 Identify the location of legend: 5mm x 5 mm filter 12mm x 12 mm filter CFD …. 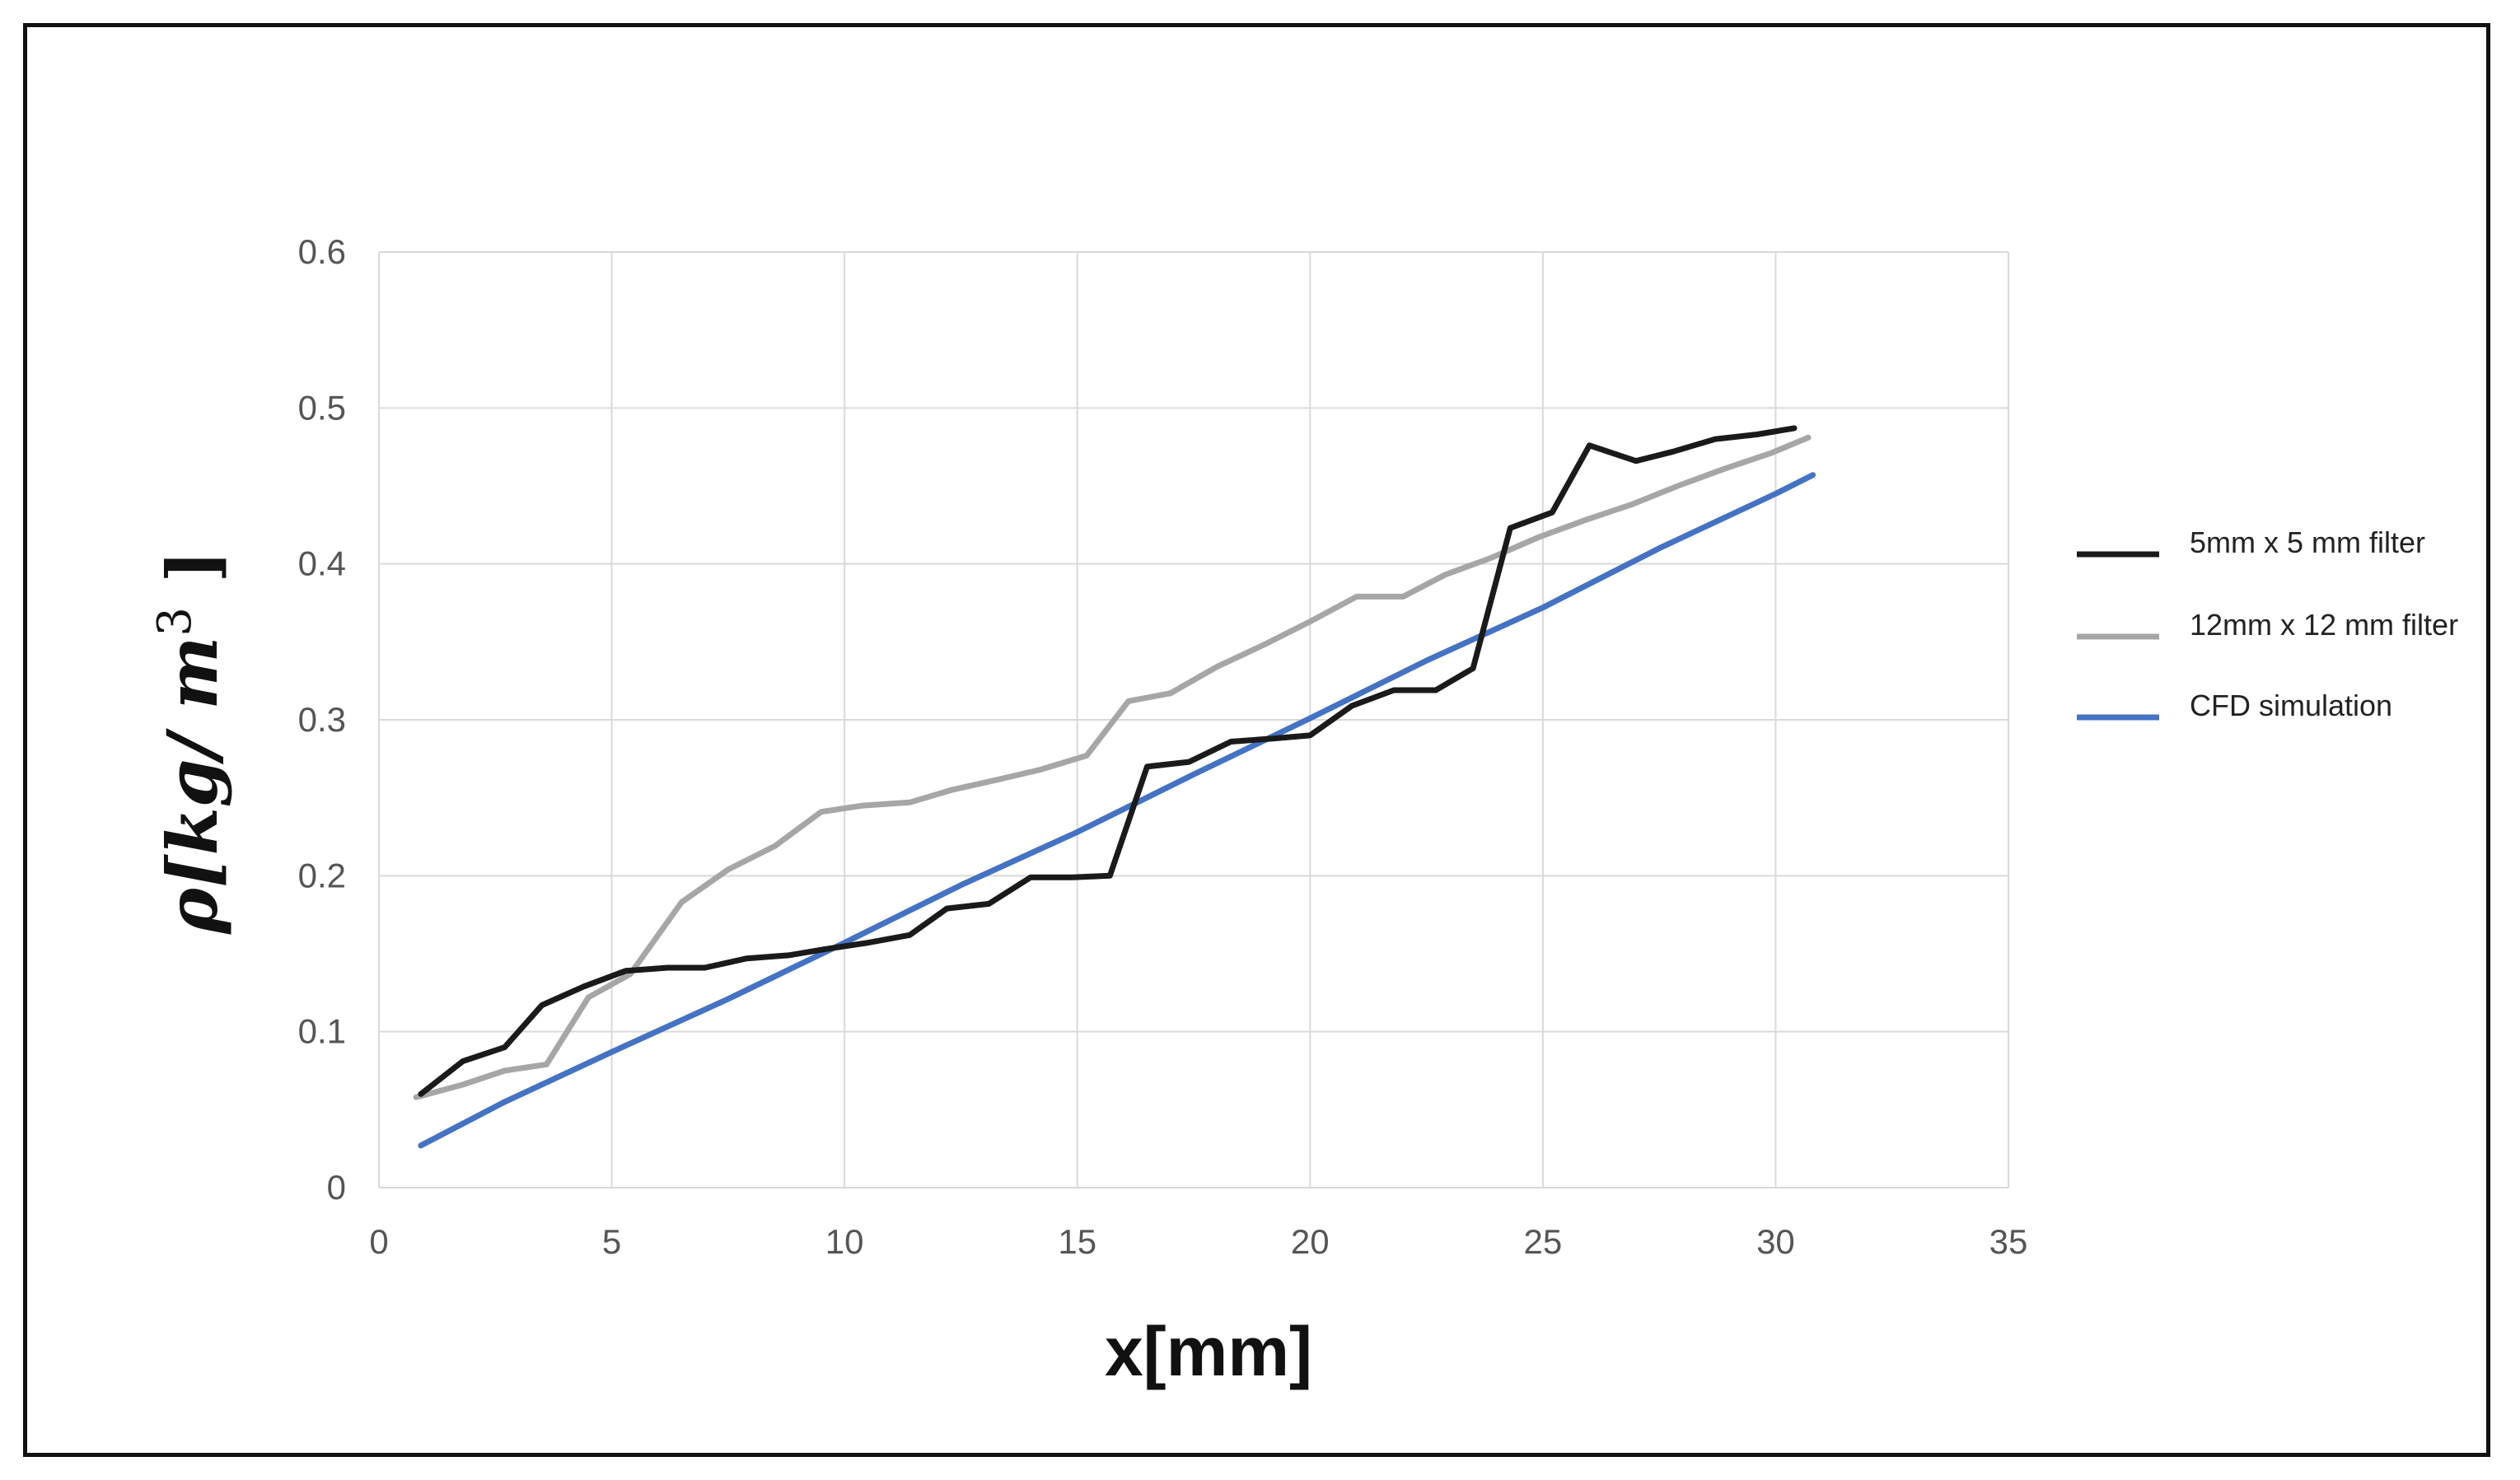
(2267, 623).